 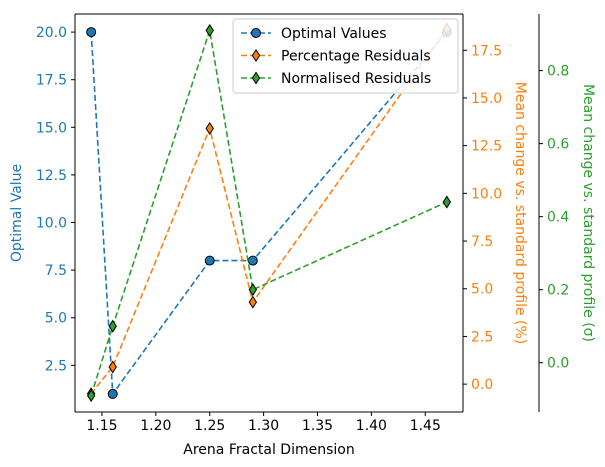 I want to click on x-tick-label: 1.45, so click(x=425, y=426).